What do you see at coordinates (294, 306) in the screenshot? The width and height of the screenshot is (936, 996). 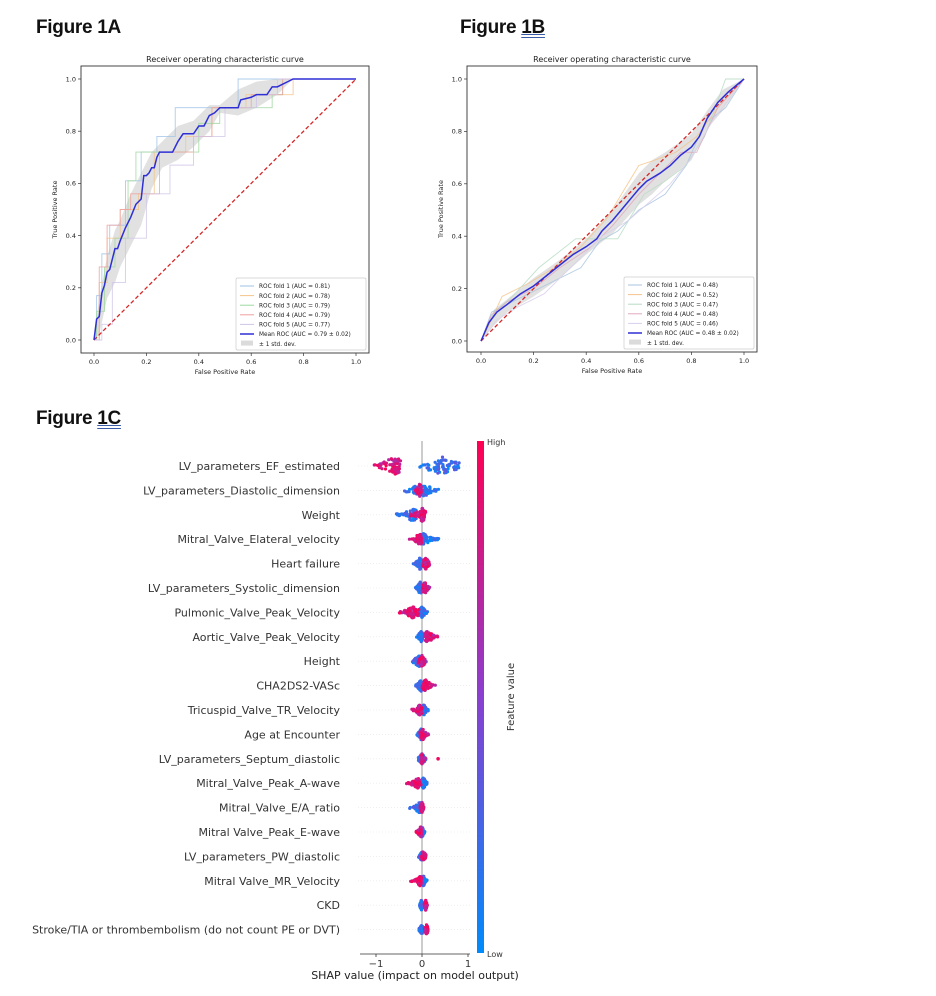 I see `fig1a-legend-entry: ROC fold 3 (AUC = 0.79)` at bounding box center [294, 306].